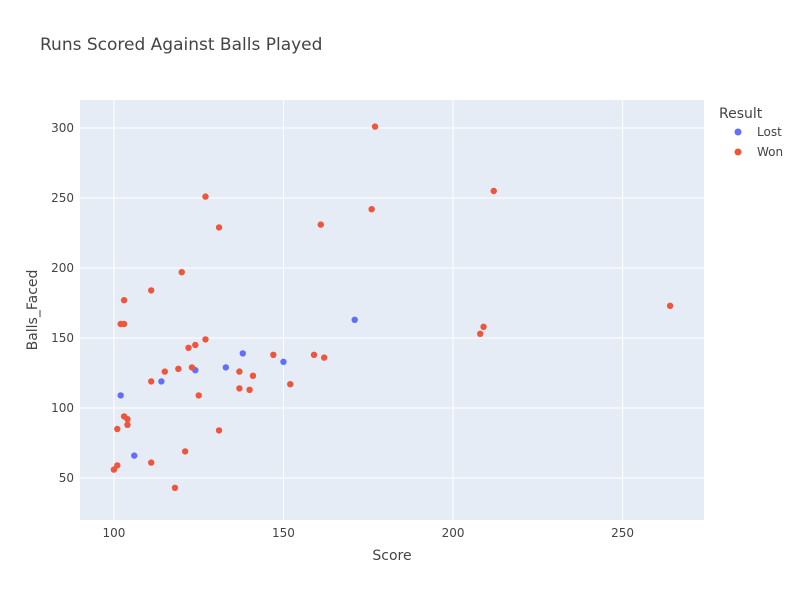 This screenshot has width=800, height=600. I want to click on x-tick-label: 250, so click(622, 533).